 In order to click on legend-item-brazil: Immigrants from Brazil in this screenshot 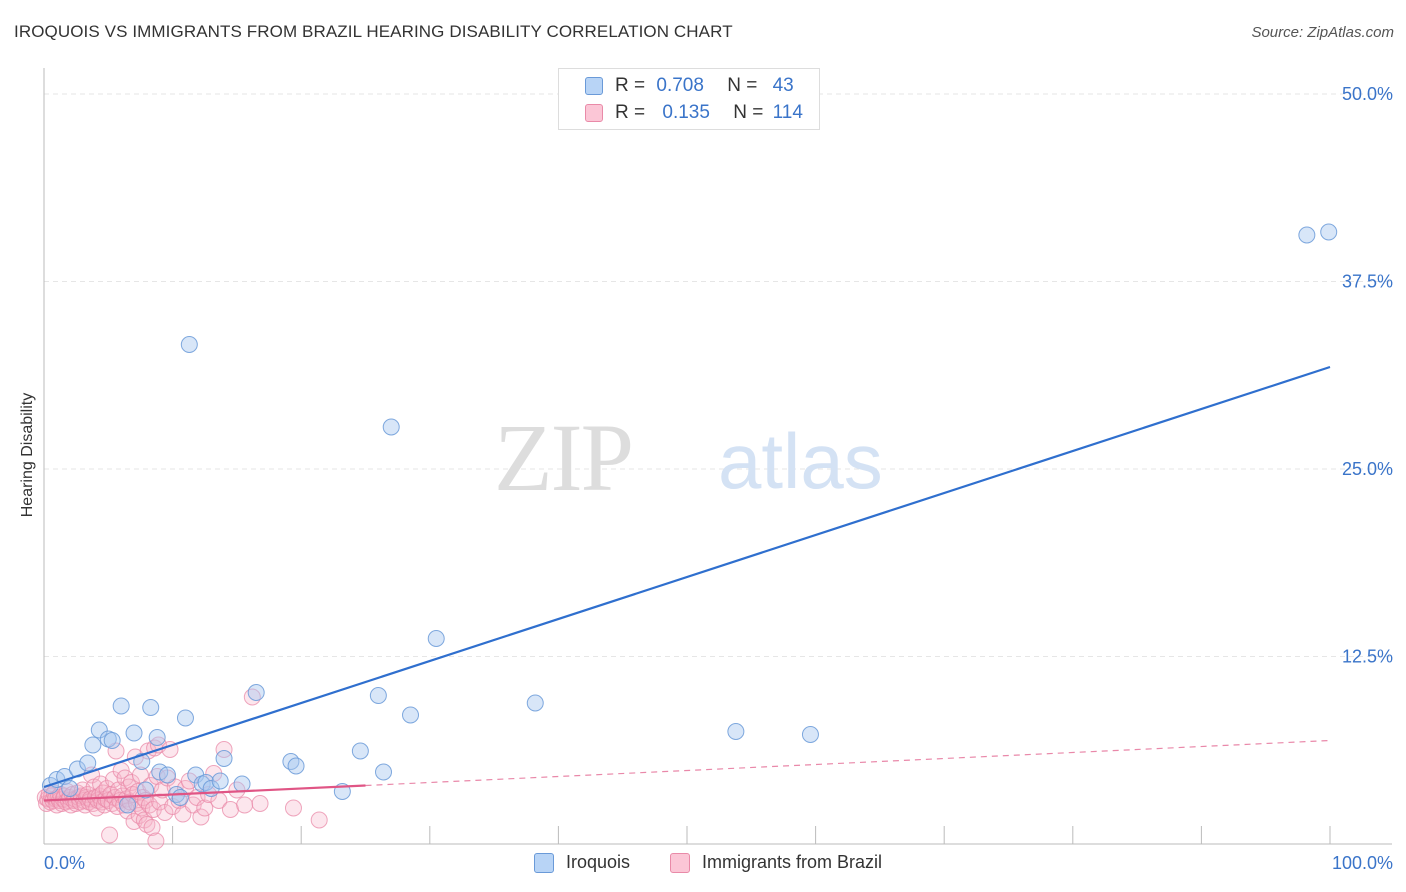, I will do `click(776, 862)`.